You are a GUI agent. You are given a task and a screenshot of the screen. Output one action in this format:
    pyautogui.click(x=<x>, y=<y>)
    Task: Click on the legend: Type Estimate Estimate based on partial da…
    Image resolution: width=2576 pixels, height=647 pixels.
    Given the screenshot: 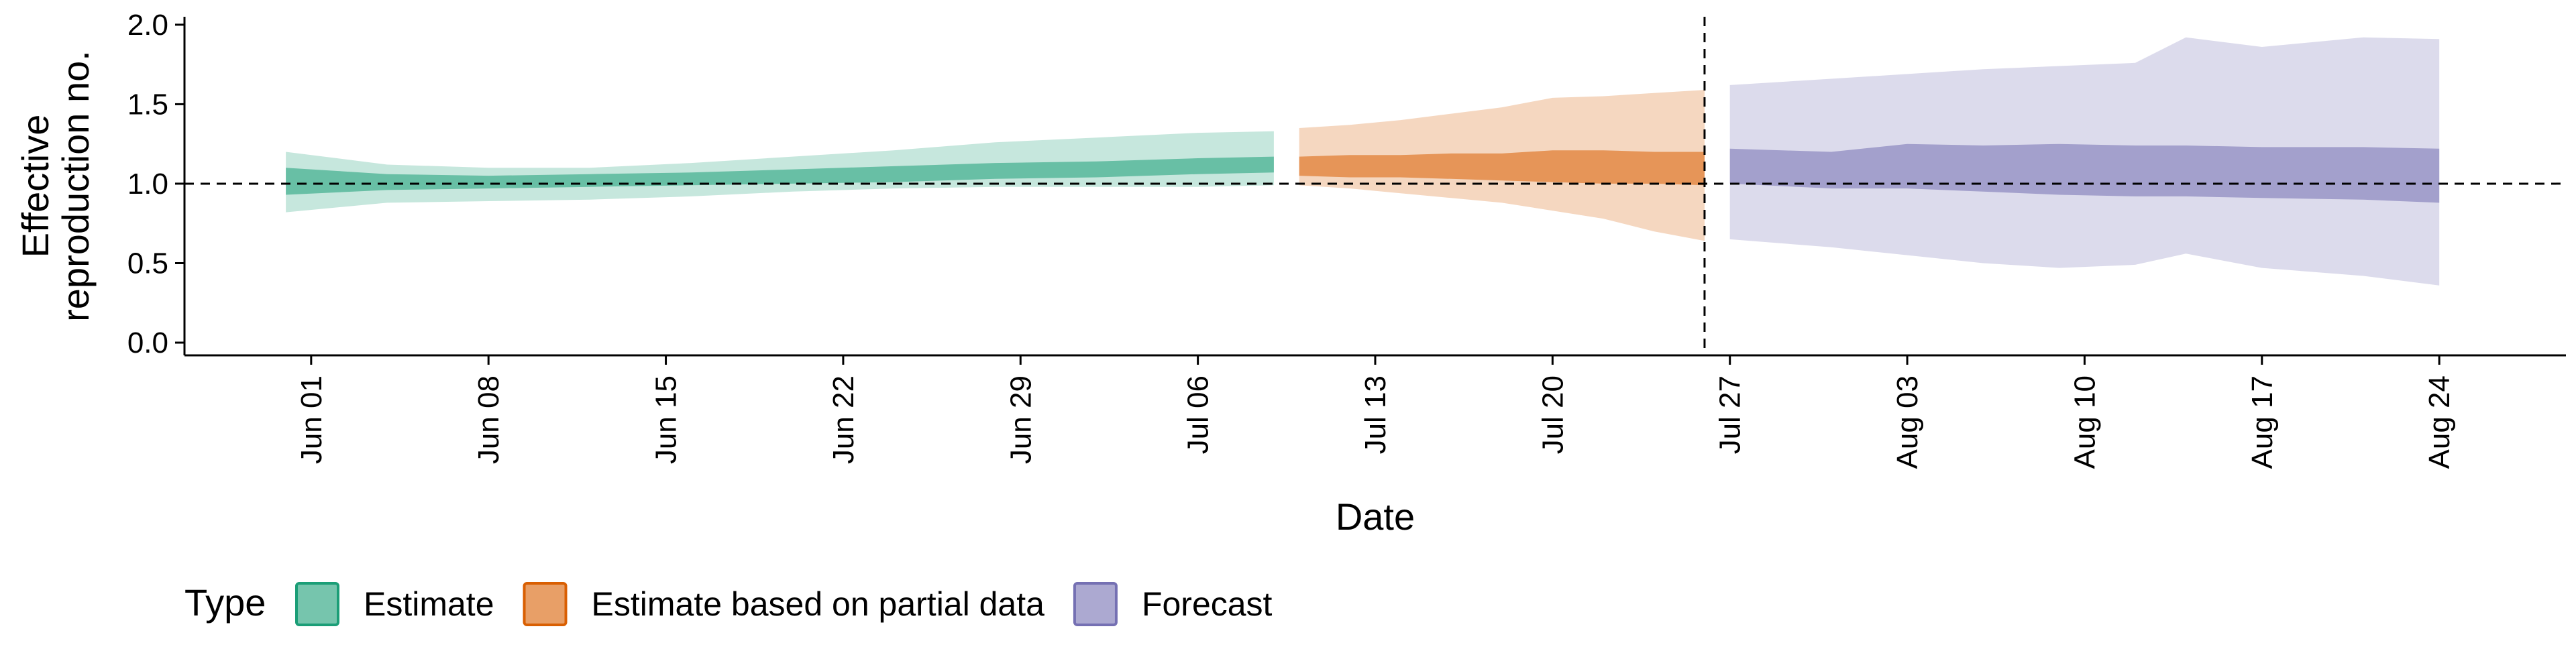 What is the action you would take?
    pyautogui.click(x=728, y=603)
    